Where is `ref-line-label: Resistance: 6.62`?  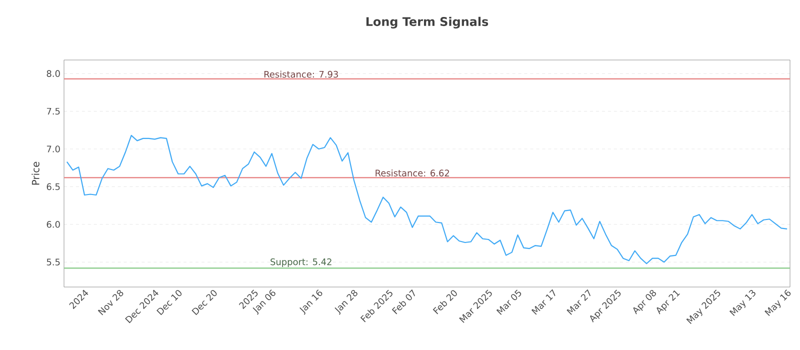
ref-line-label: Resistance: 6.62 is located at coordinates (413, 173).